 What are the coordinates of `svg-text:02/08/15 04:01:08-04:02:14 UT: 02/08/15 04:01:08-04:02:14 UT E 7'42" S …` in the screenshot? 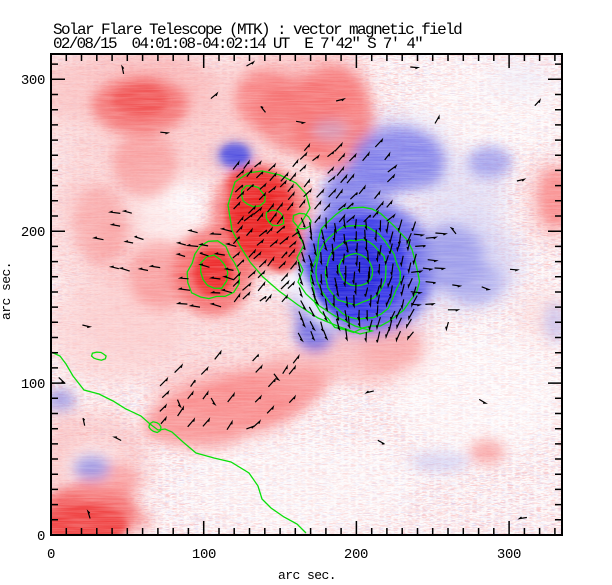 It's located at (237, 44).